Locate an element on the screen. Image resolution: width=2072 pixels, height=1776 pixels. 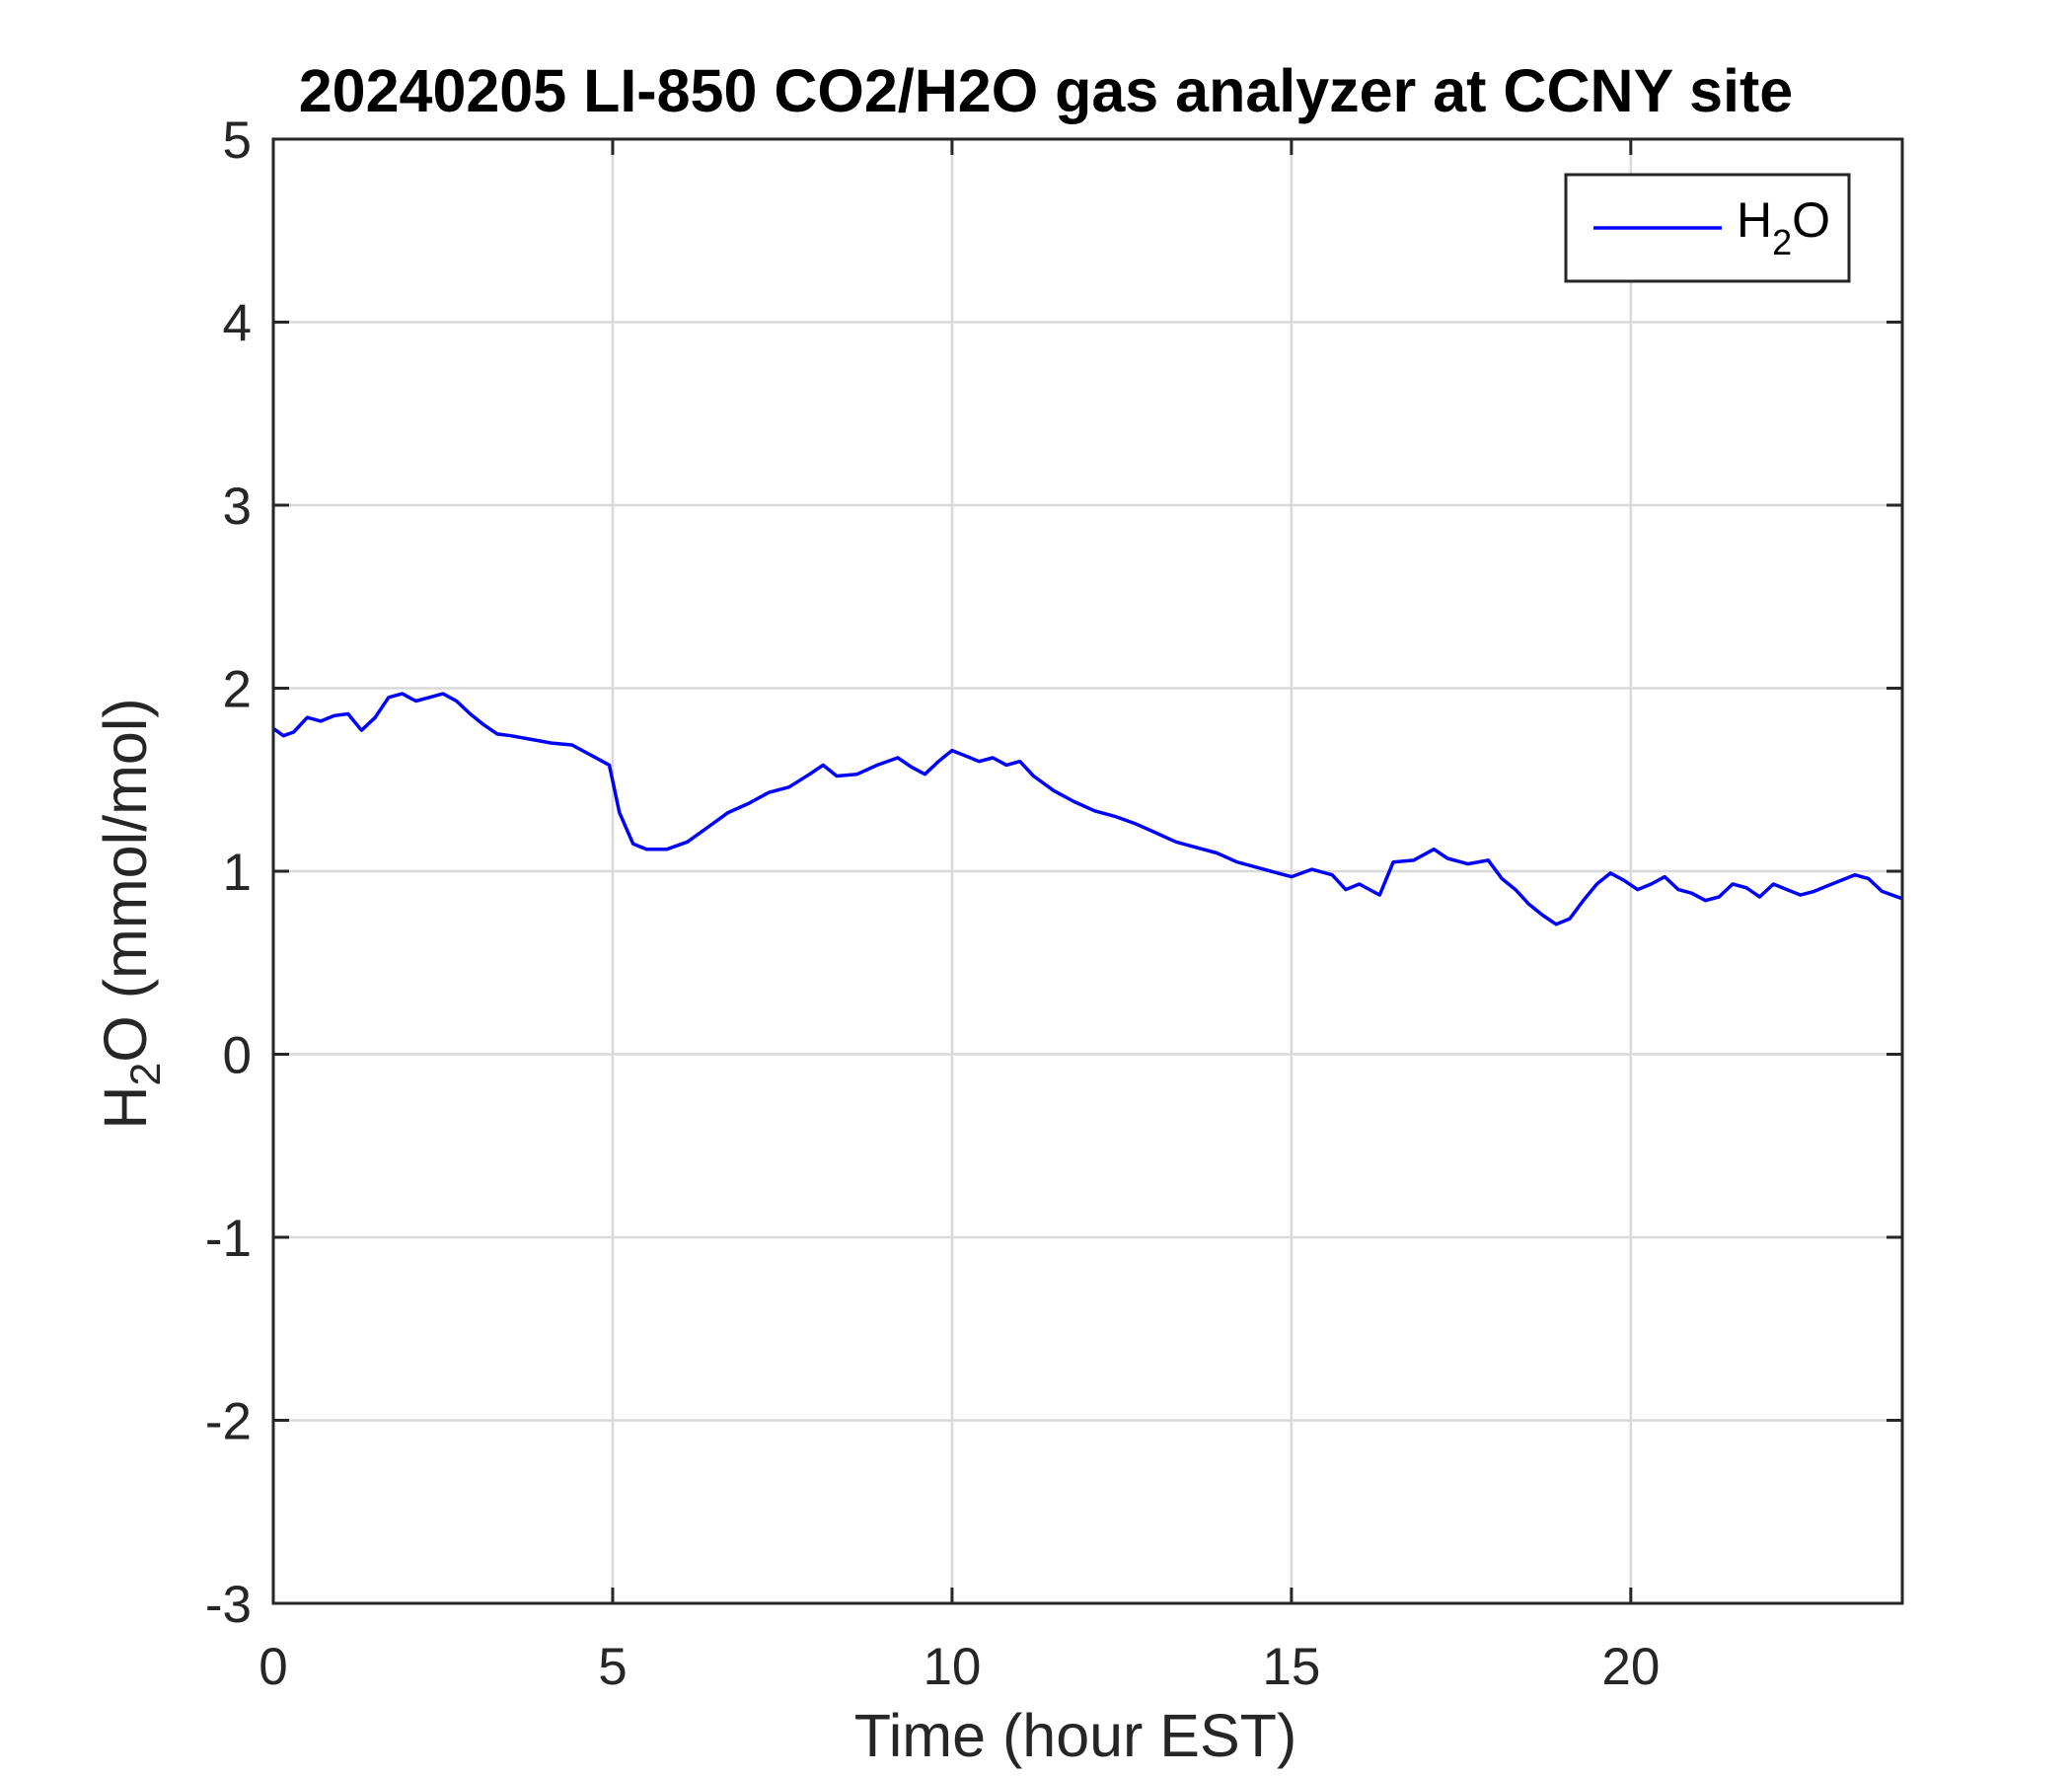
x-tick-label: 0 is located at coordinates (273, 1667).